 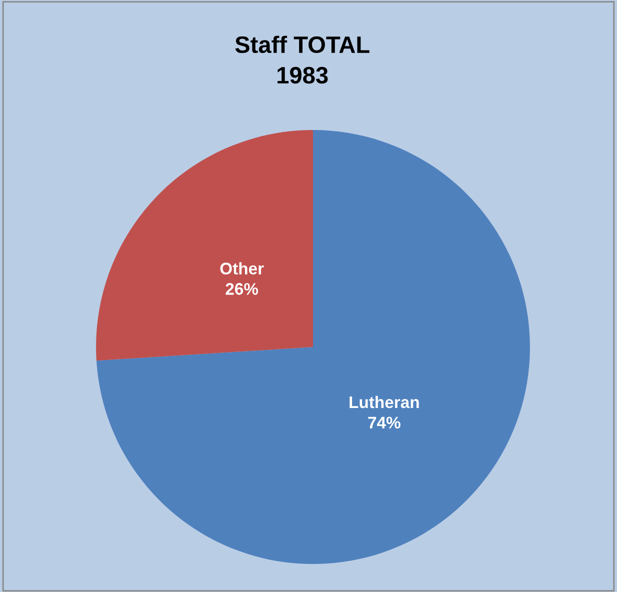 I want to click on slice-label: Other, so click(x=242, y=268).